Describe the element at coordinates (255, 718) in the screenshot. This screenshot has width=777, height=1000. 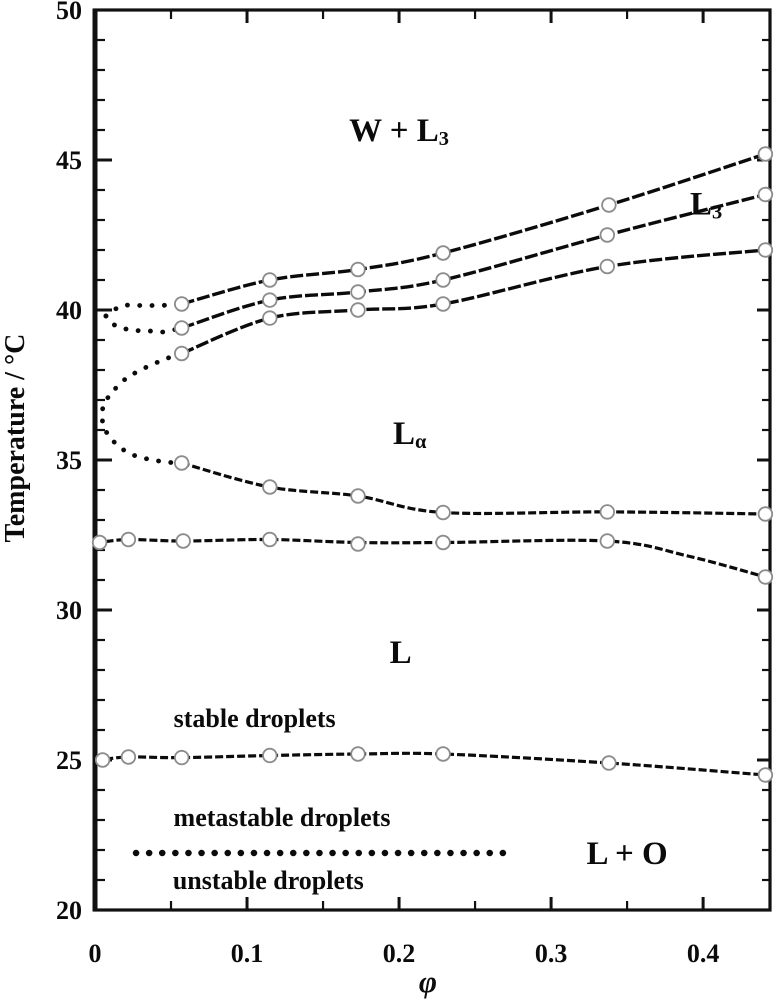
I see `label-stable-droplets: stable droplets` at that location.